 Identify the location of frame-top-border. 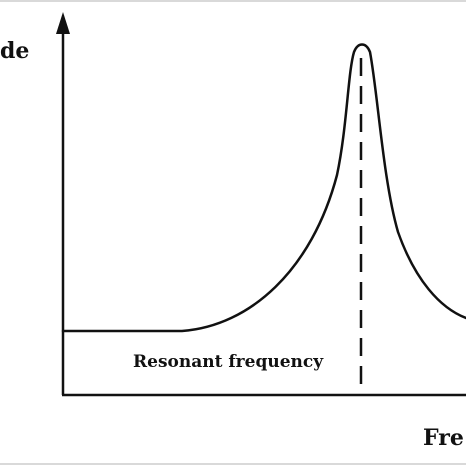
(233, 1).